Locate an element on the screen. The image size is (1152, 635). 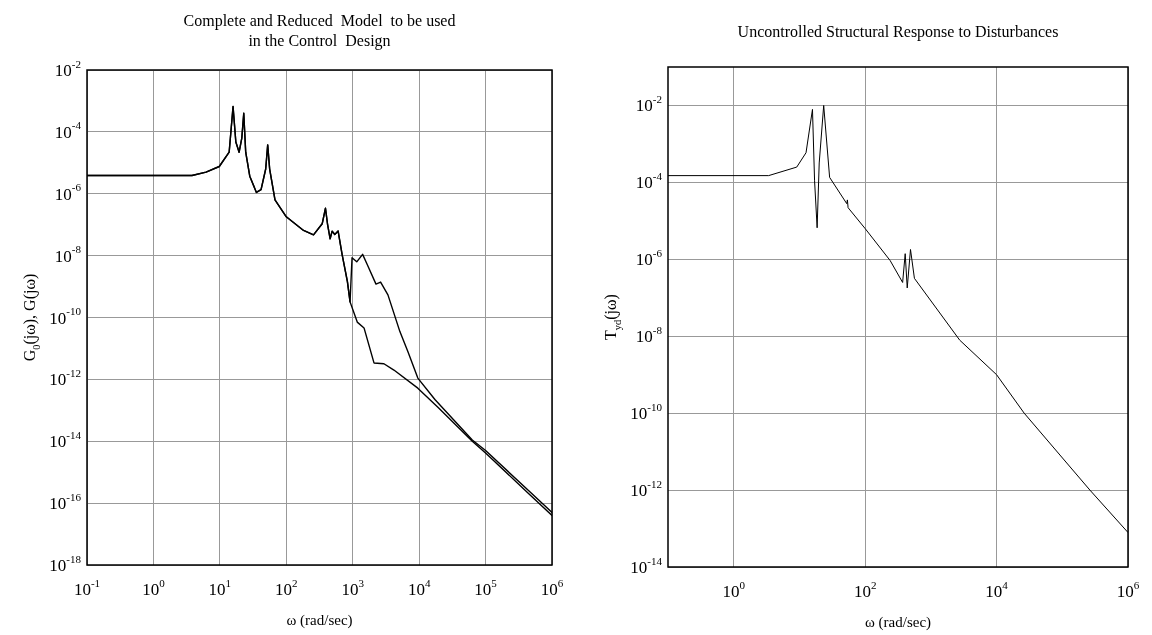
chart-title: Complete and Reduced Model to be used in the Control Design is located at coordinates (319, 31).